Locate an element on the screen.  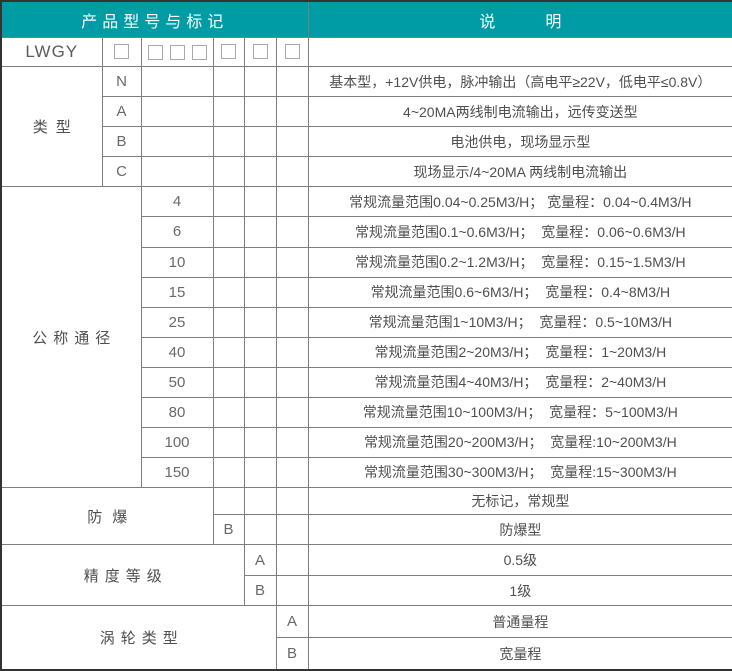
diameter-desc-cell: 常规流量范围0.6~6M3/H； 宽量程：0.4~8M3/H is located at coordinates (519, 292).